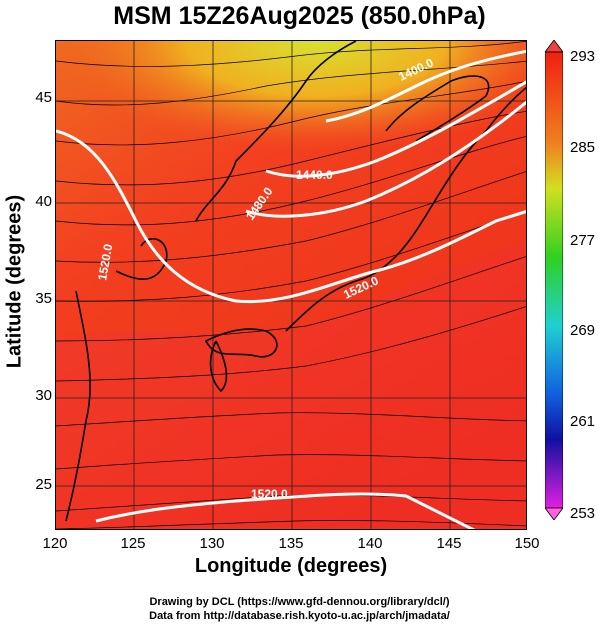 This screenshot has height=625, width=599. What do you see at coordinates (583, 421) in the screenshot?
I see `colorbar-tick: 261` at bounding box center [583, 421].